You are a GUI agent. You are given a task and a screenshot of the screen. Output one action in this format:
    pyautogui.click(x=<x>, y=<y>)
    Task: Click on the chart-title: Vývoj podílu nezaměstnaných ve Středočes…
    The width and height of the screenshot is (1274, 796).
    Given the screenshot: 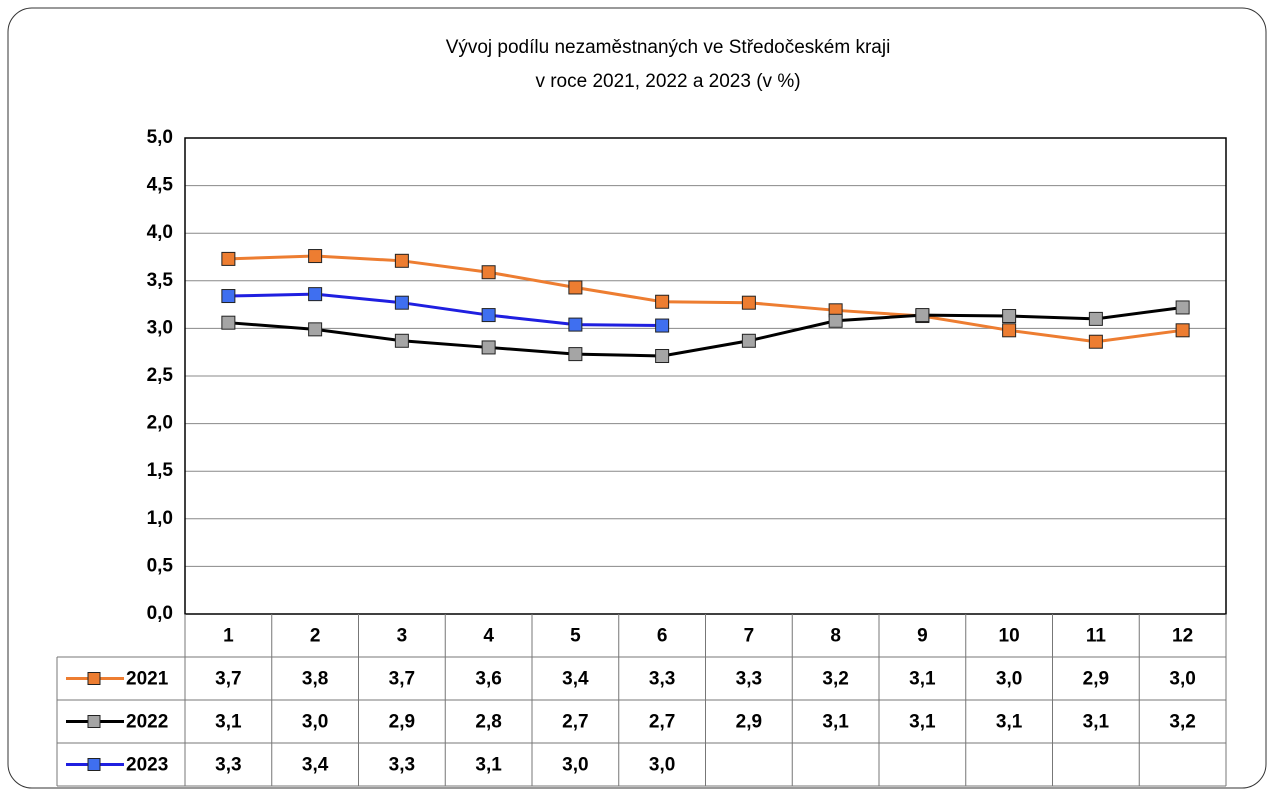 What is the action you would take?
    pyautogui.click(x=668, y=47)
    